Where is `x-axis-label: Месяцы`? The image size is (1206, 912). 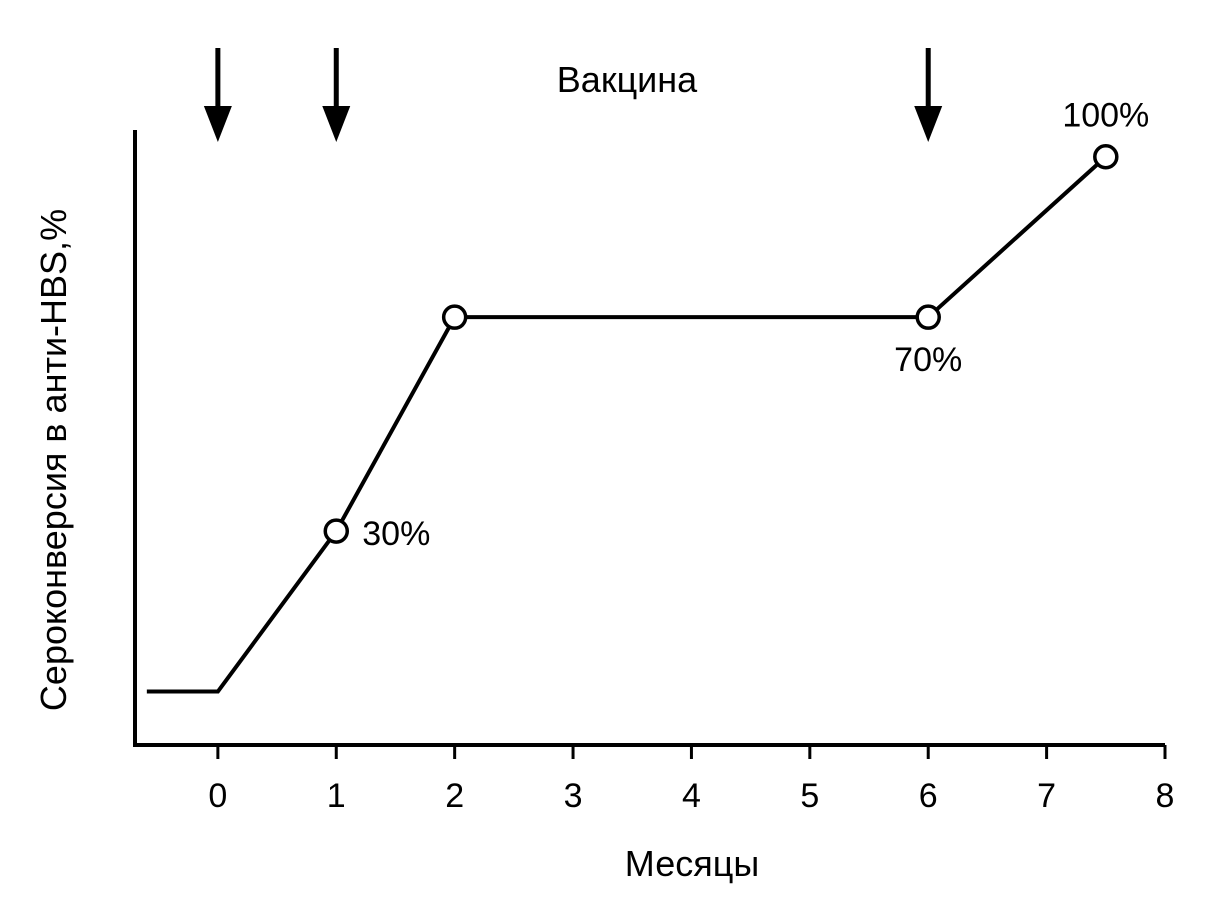
x-axis-label: Месяцы is located at coordinates (692, 863).